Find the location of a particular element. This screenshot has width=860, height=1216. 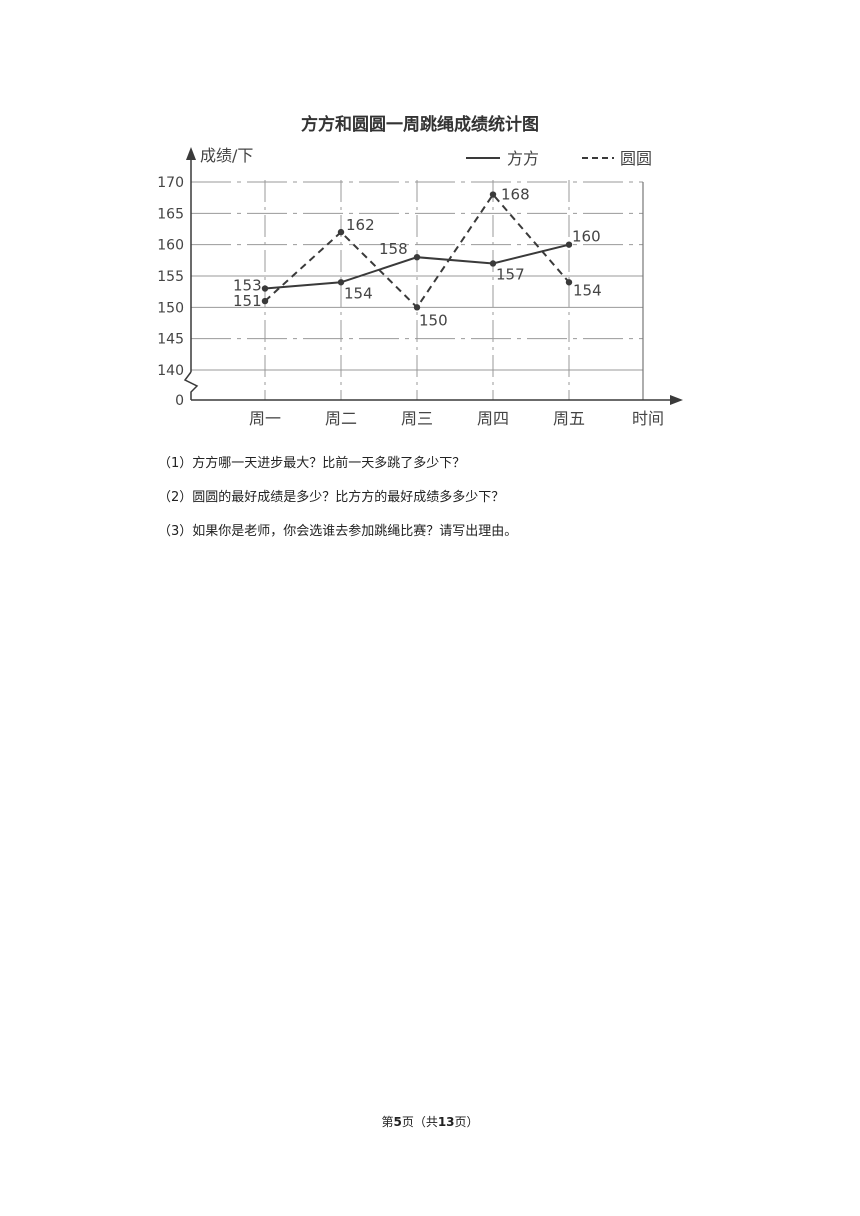

question-1: （1）方方哪一天进步最大？比前一天多跳了多少下？ is located at coordinates (312, 463).